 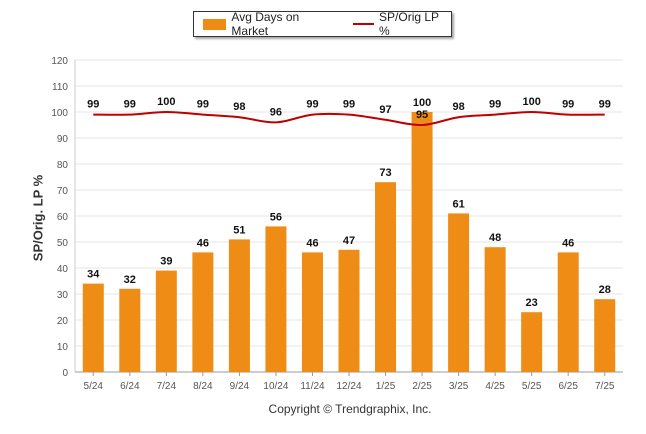 What do you see at coordinates (312, 386) in the screenshot?
I see `x-tick-label: 11/24` at bounding box center [312, 386].